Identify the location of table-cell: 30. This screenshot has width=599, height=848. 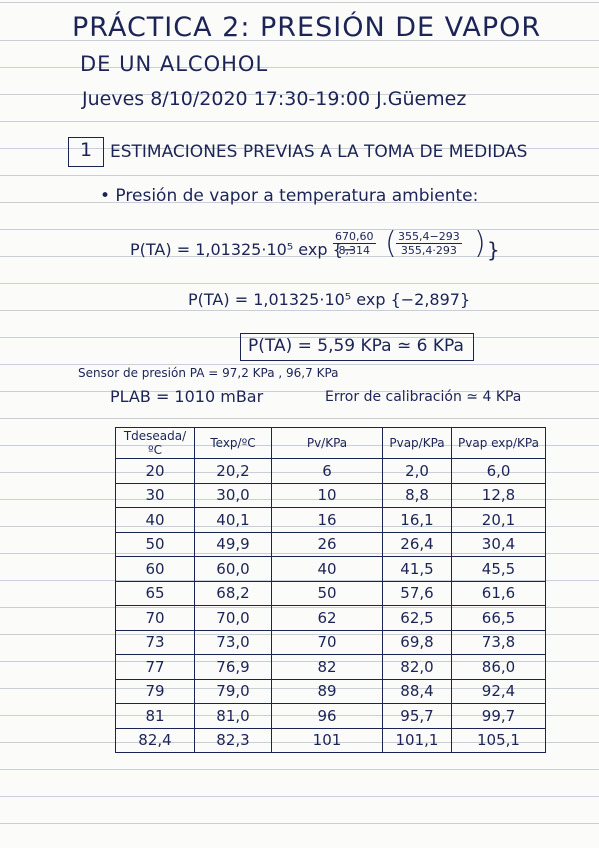
(155, 495).